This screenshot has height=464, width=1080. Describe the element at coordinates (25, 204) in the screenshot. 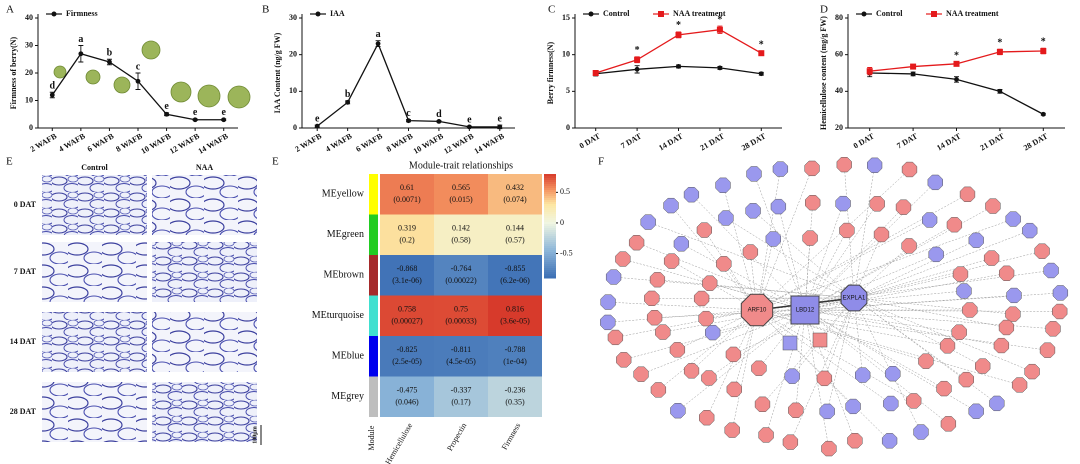

I see `row-label: 0 DAT` at that location.